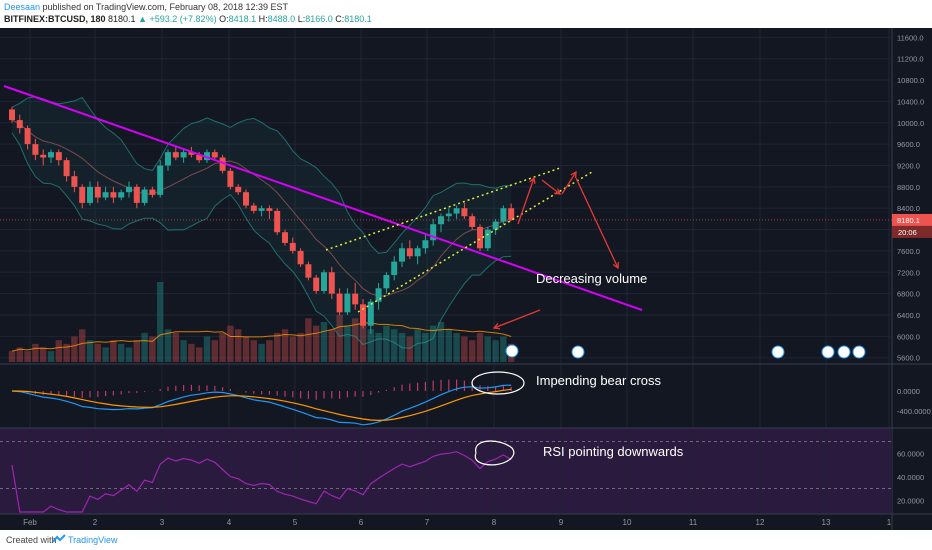 The height and width of the screenshot is (550, 932). I want to click on price-tick-label: 8400.0, so click(908, 208).